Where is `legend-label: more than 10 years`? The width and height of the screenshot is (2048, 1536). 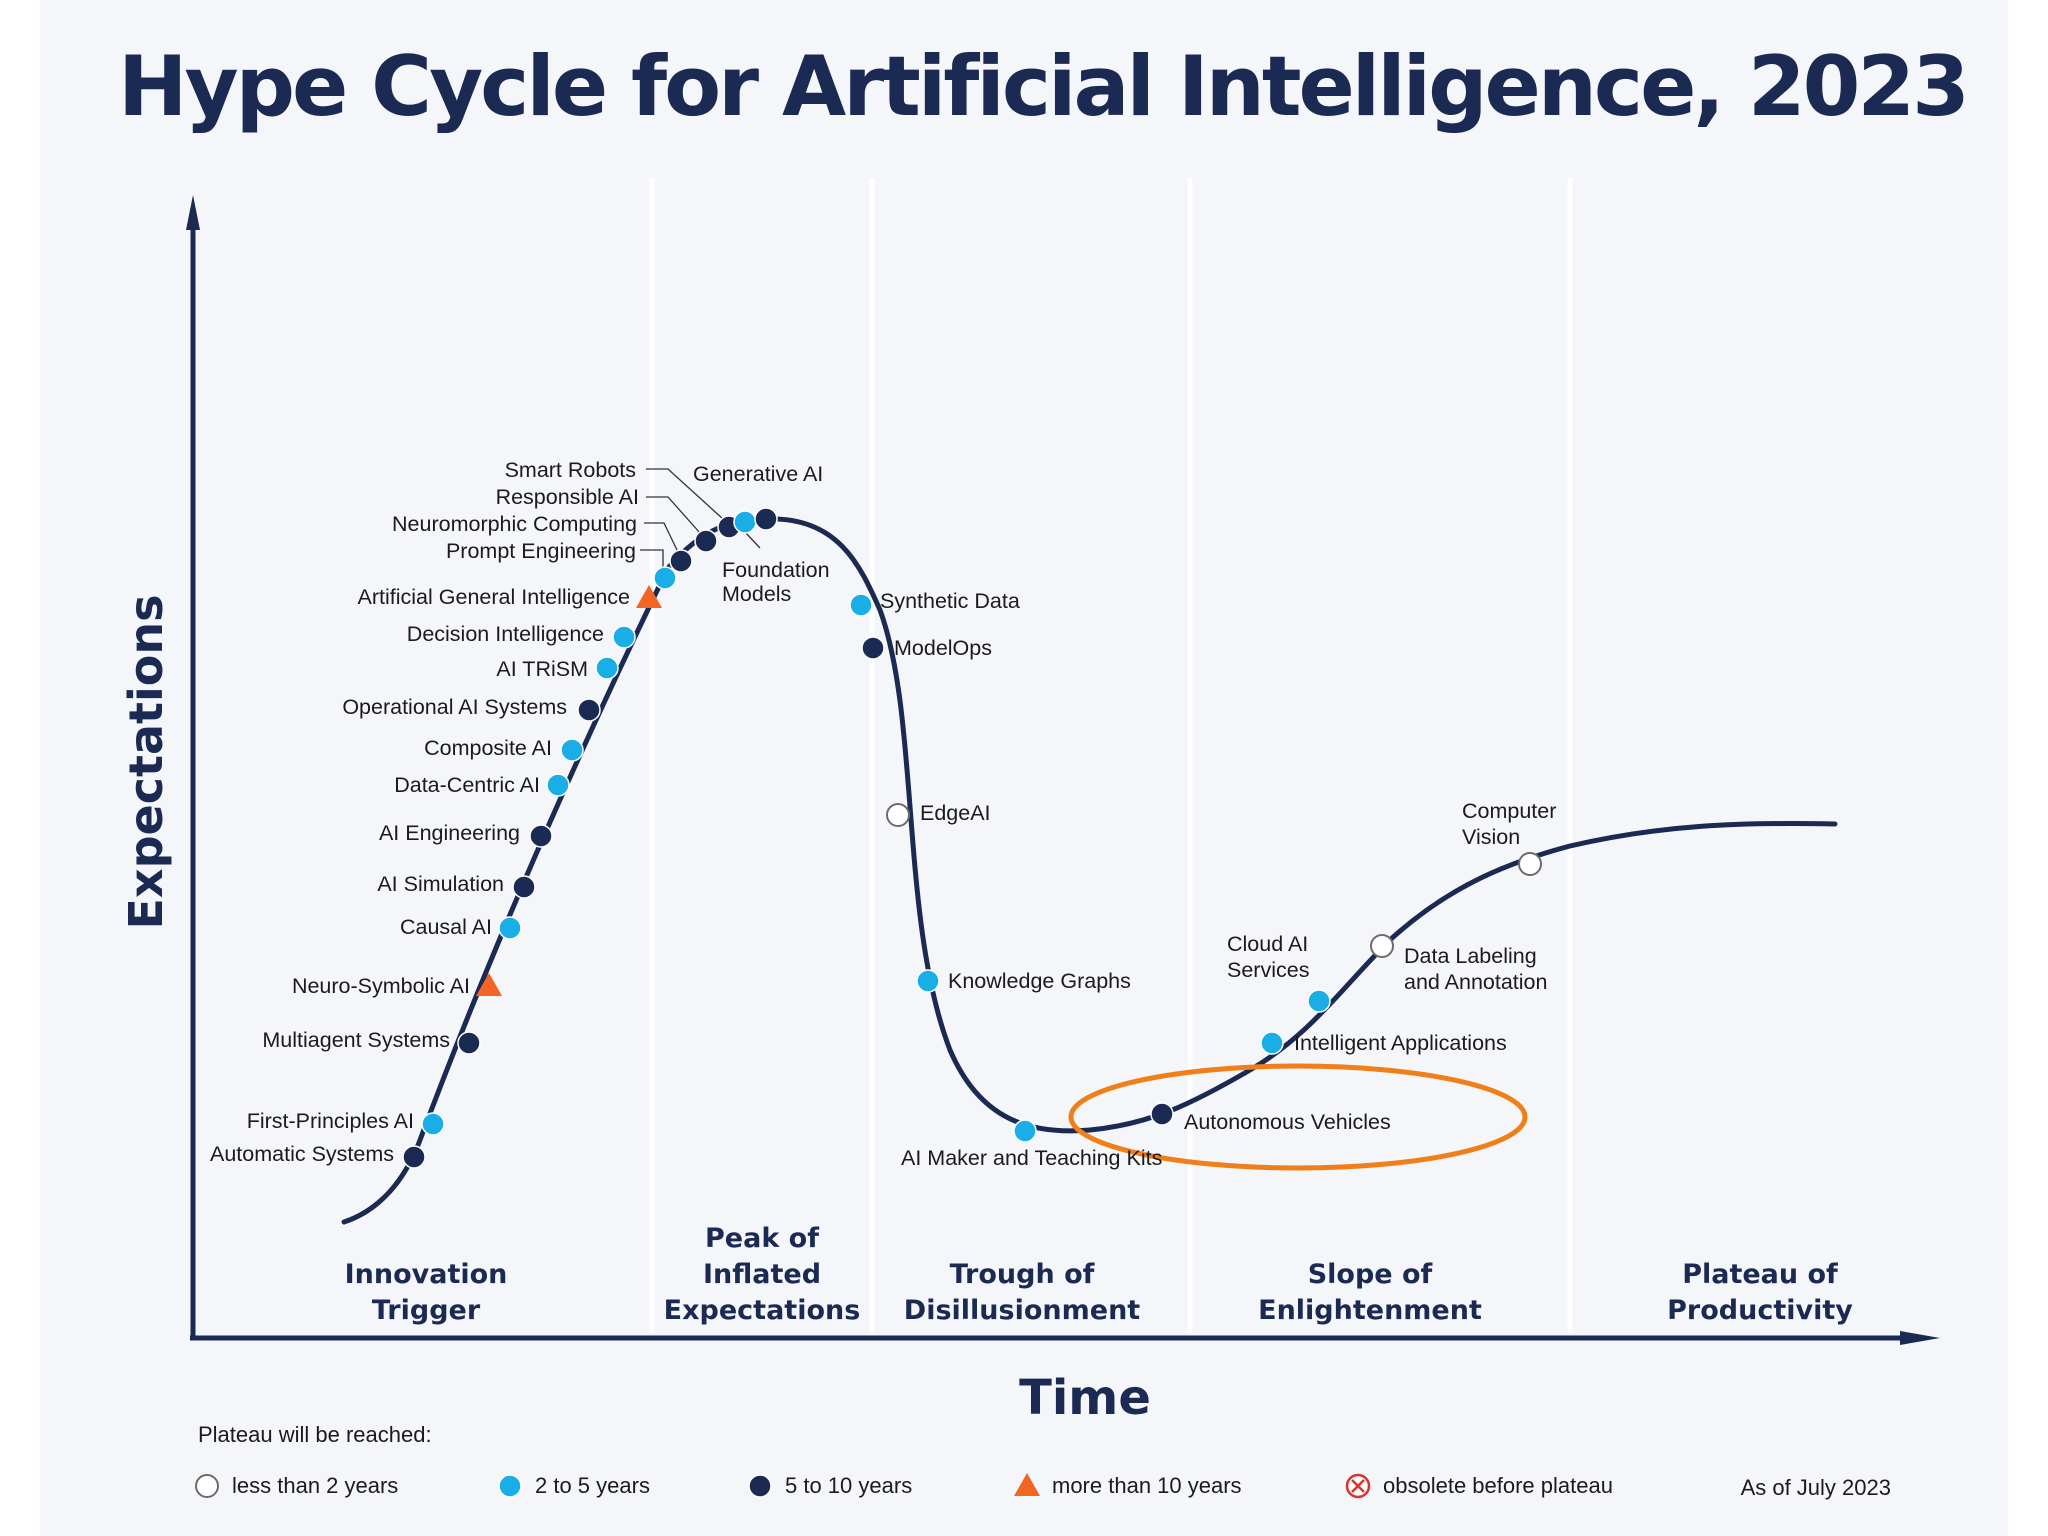
legend-label: more than 10 years is located at coordinates (1147, 1485).